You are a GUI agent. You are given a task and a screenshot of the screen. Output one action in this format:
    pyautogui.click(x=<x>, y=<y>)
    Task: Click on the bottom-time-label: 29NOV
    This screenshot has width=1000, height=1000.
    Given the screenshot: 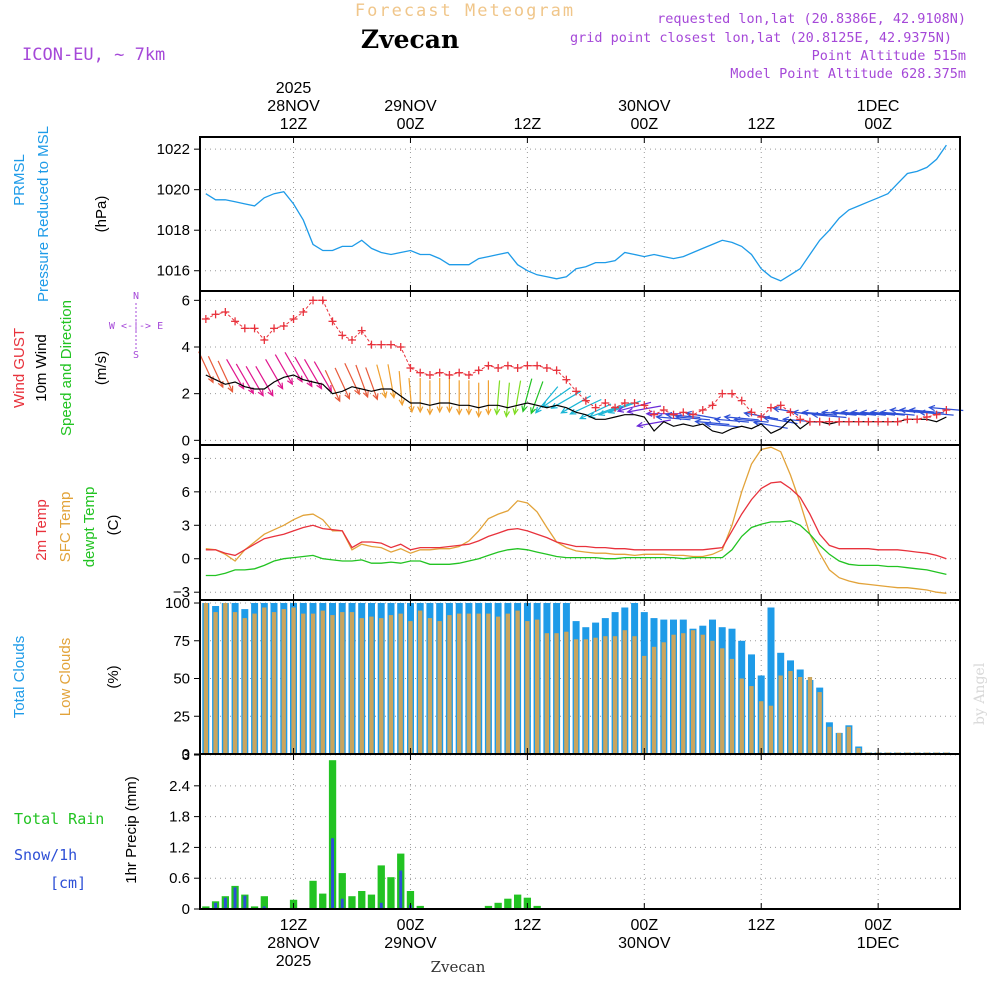 What is the action you would take?
    pyautogui.click(x=410, y=943)
    